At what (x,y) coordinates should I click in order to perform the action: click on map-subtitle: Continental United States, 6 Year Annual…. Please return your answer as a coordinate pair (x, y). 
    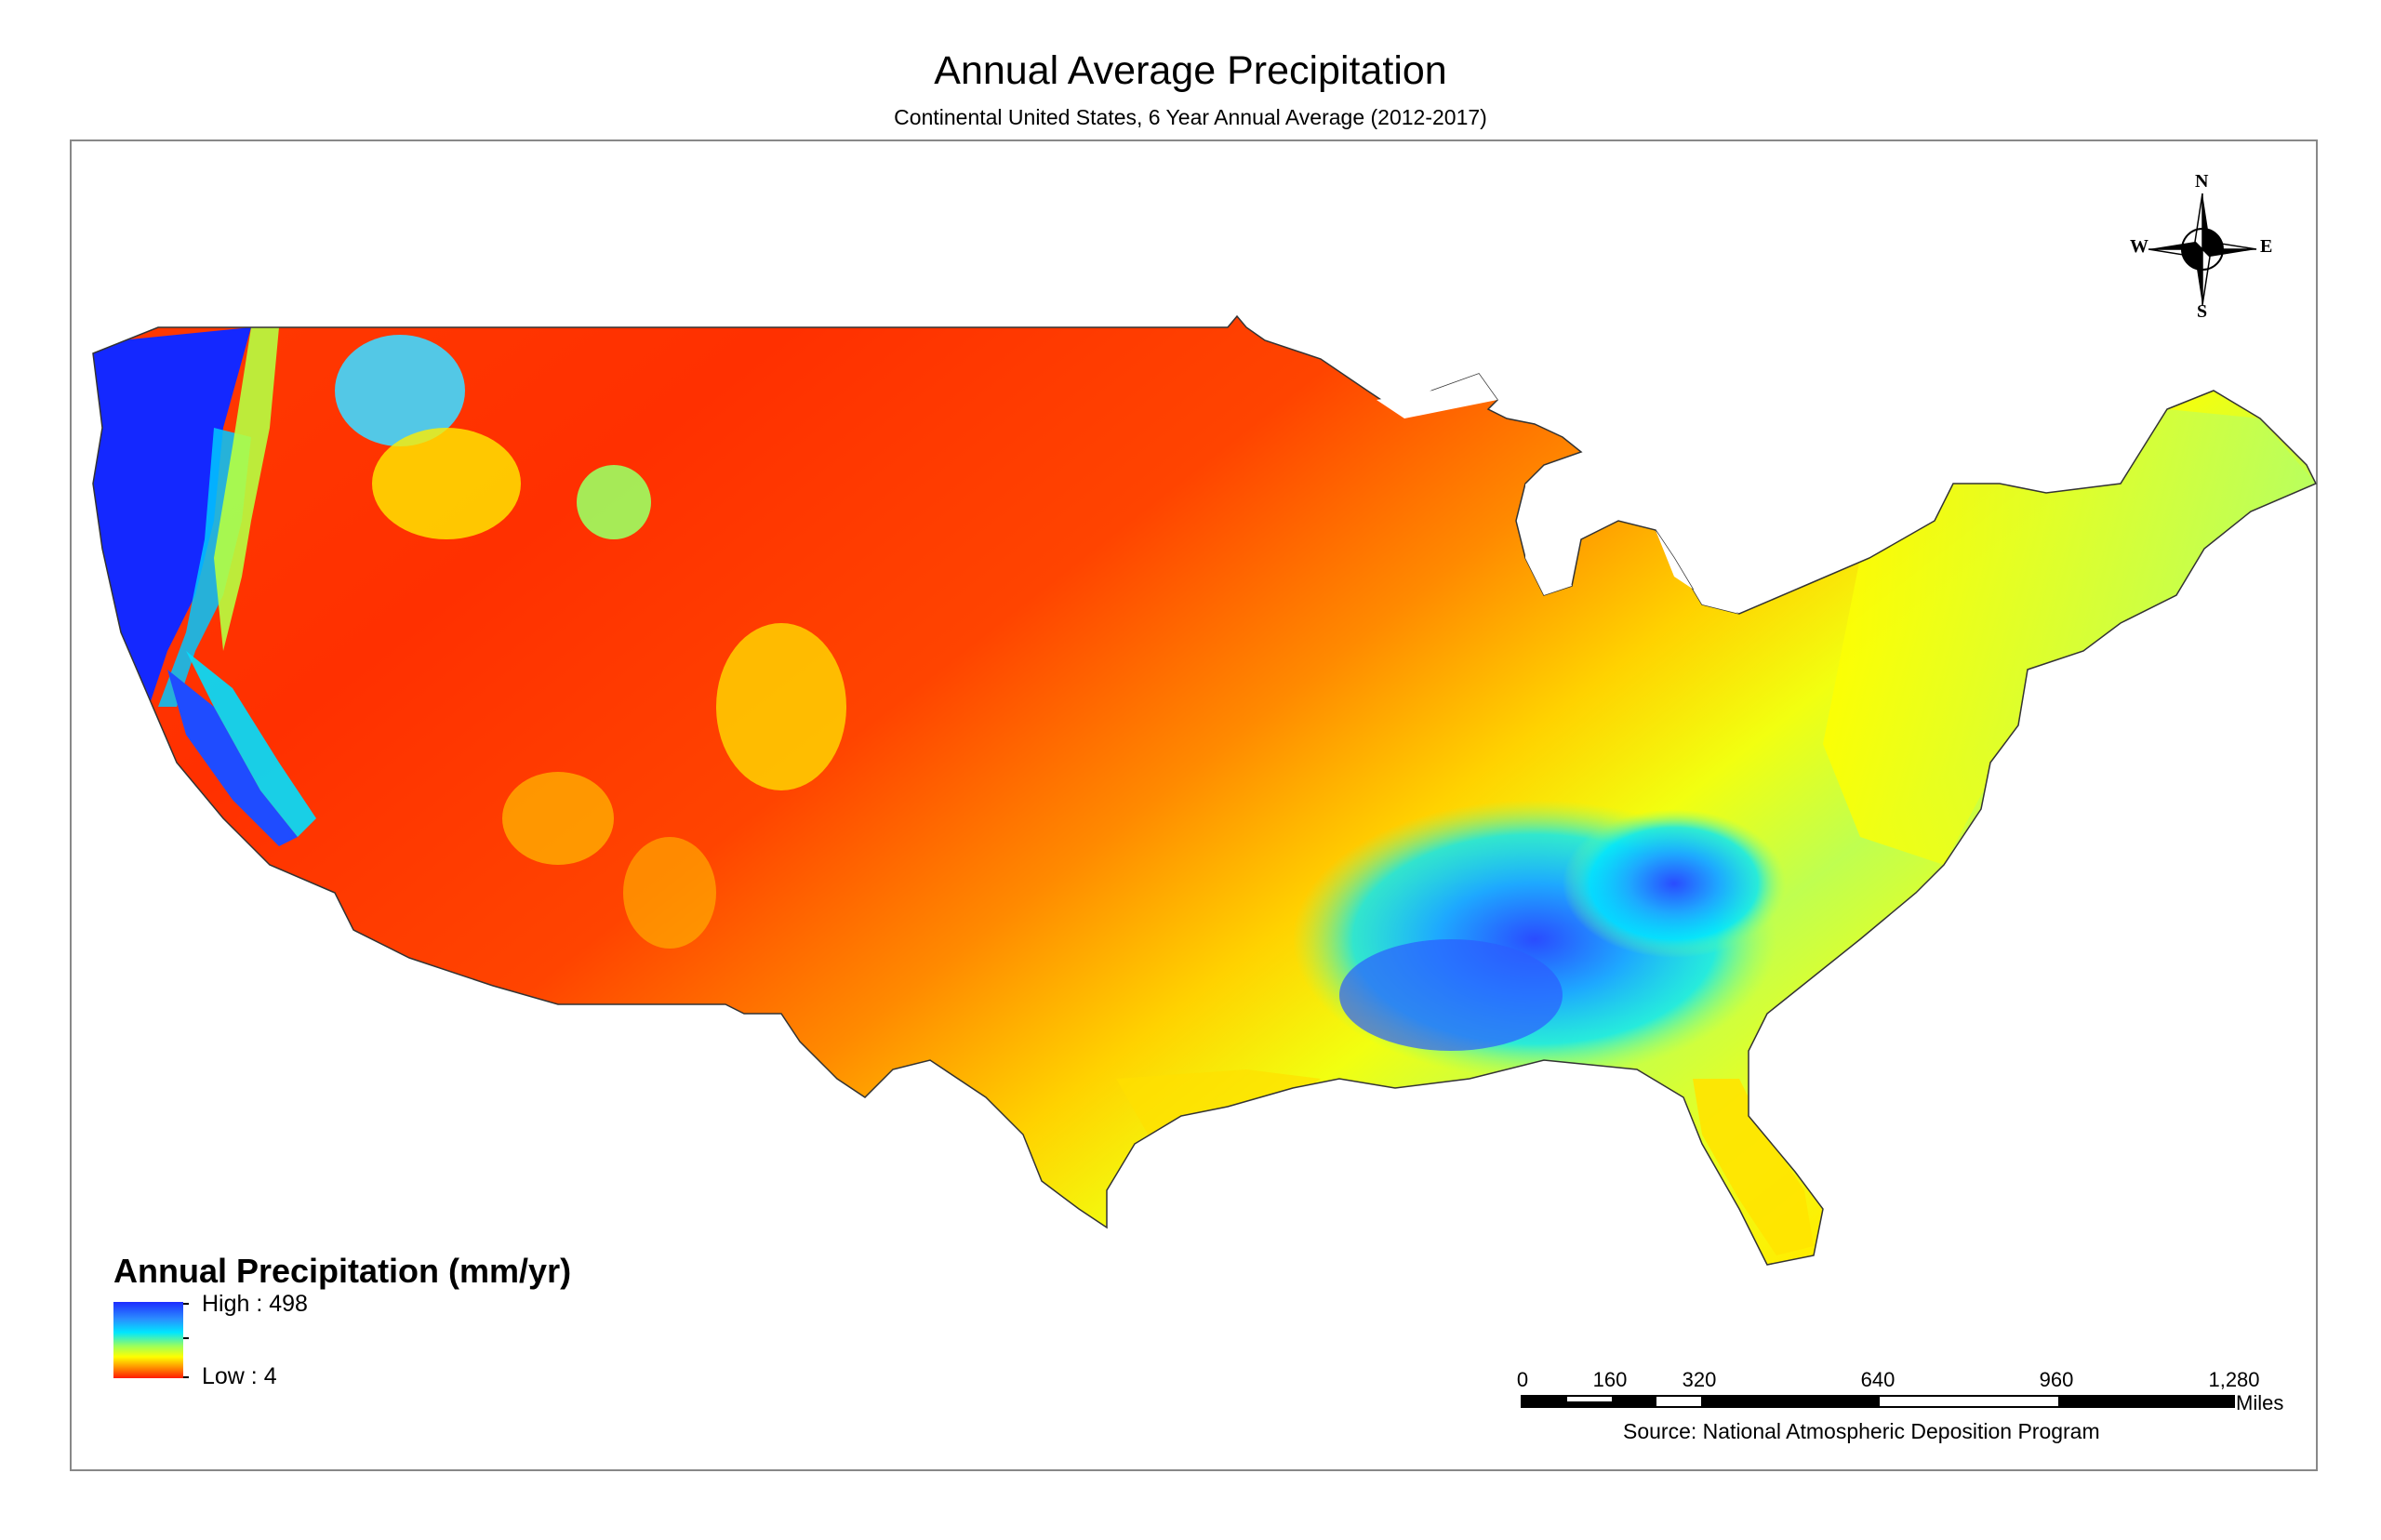
    Looking at the image, I should click on (1190, 117).